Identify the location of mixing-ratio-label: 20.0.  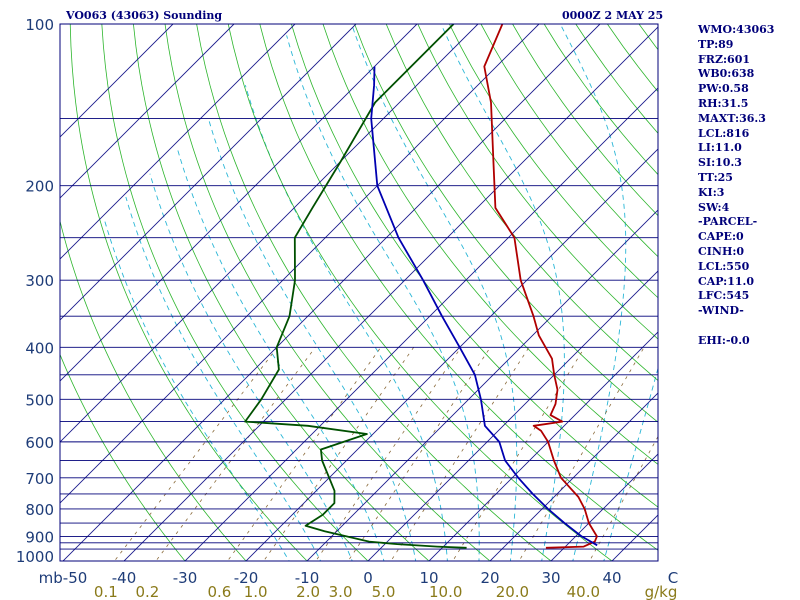
(512, 591).